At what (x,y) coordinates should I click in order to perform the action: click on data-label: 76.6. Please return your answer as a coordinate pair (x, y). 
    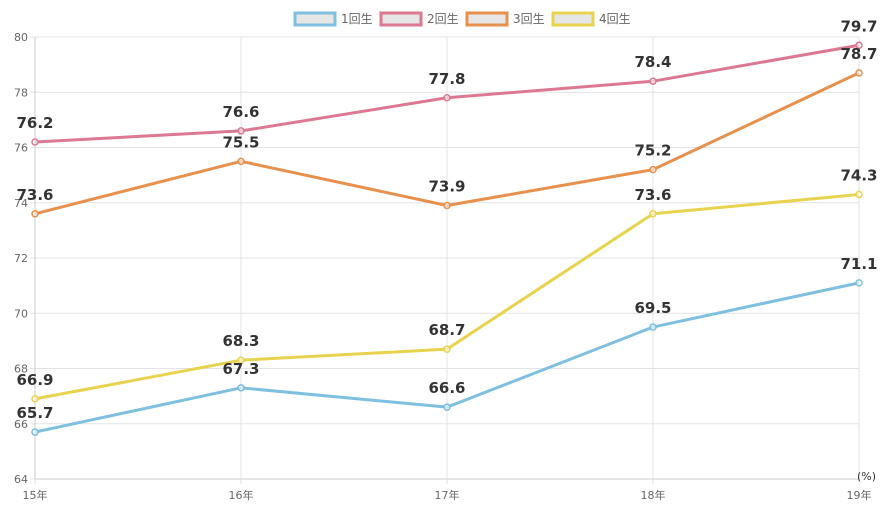
    Looking at the image, I should click on (240, 112).